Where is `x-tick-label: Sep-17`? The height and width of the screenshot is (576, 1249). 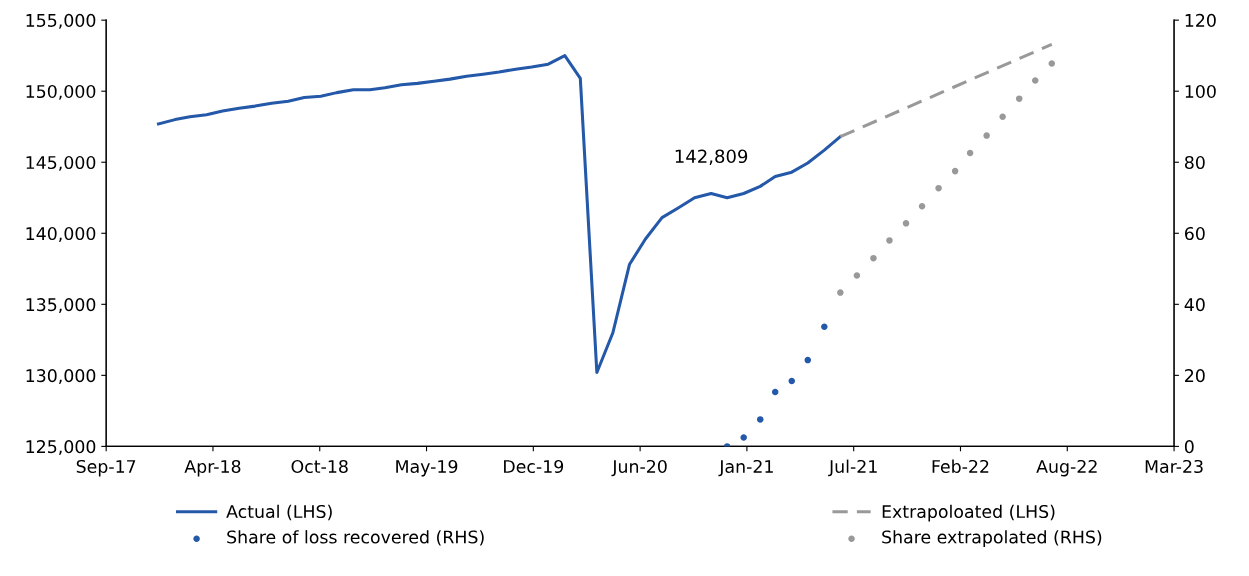 x-tick-label: Sep-17 is located at coordinates (106, 468).